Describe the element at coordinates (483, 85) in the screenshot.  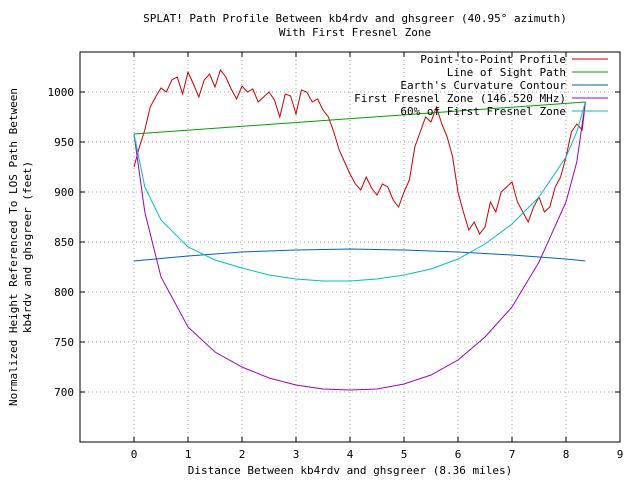
I see `legend-label-3: Earth's Curvature Contour` at that location.